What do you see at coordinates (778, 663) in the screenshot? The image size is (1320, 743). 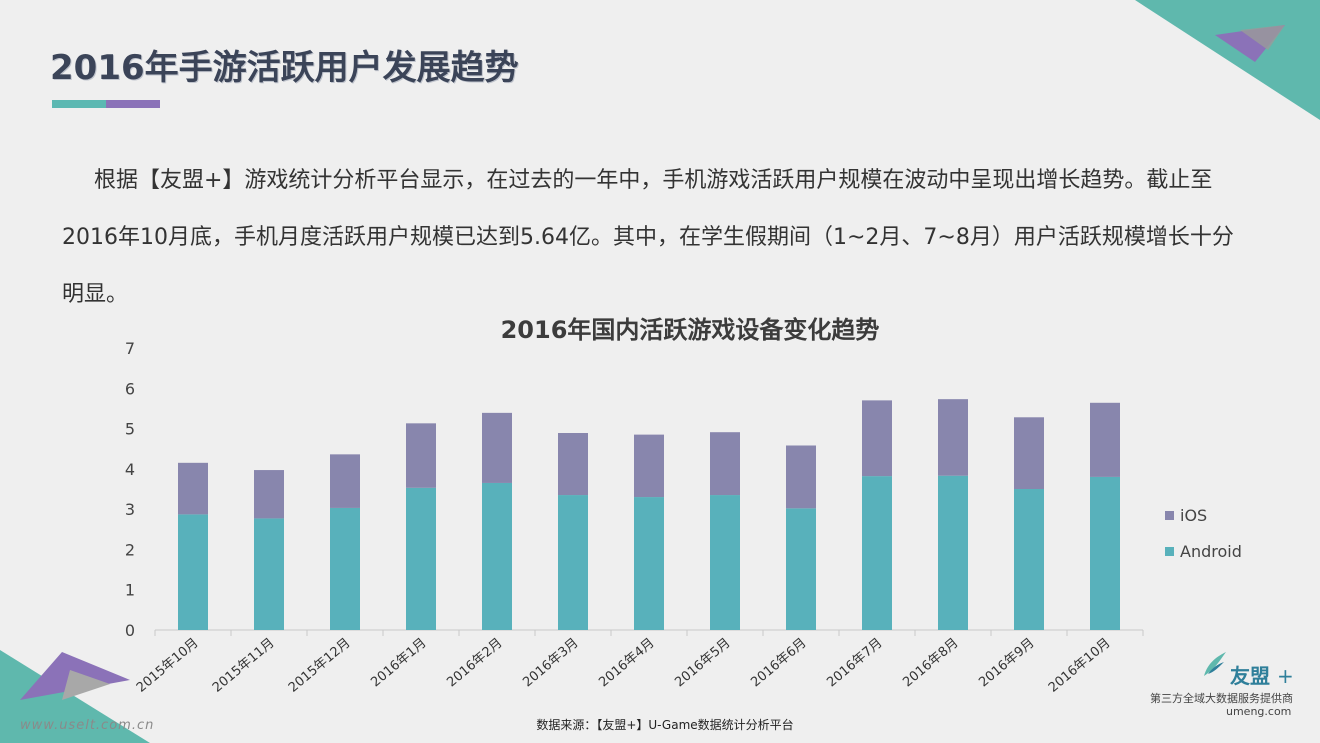 I see `x-tick-label: 2016年6月` at bounding box center [778, 663].